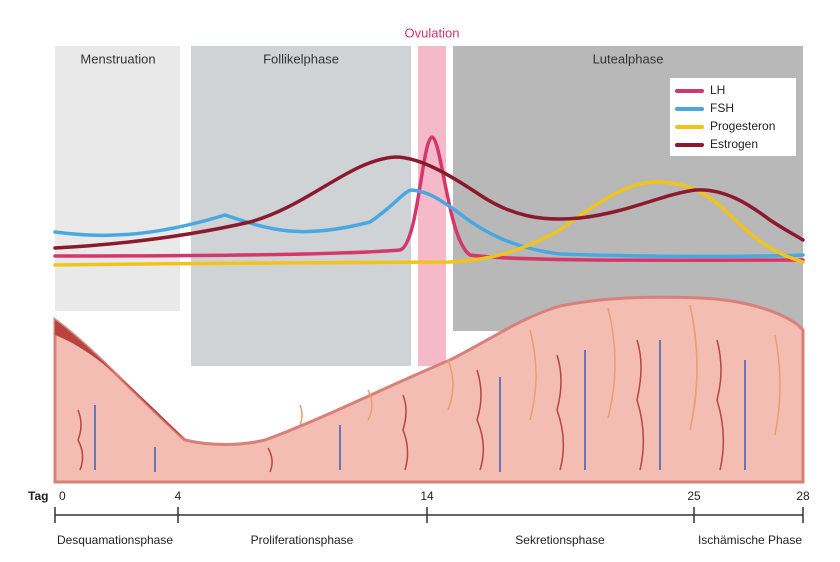 The height and width of the screenshot is (562, 840). Describe the element at coordinates (427, 496) in the screenshot. I see `tick-label: 14` at that location.